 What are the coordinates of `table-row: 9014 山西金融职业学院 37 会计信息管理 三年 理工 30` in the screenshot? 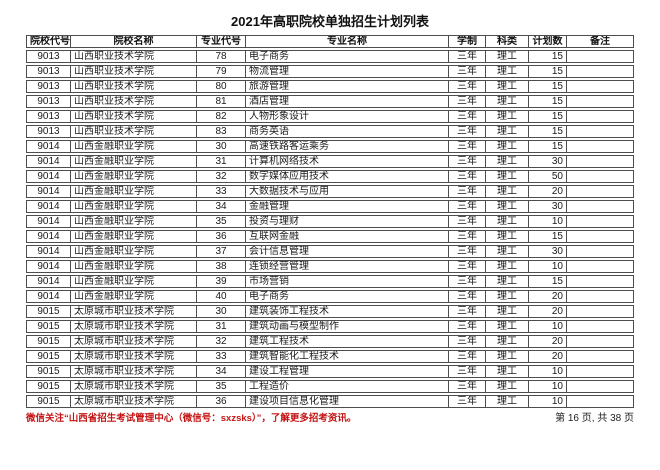 It's located at (330, 251).